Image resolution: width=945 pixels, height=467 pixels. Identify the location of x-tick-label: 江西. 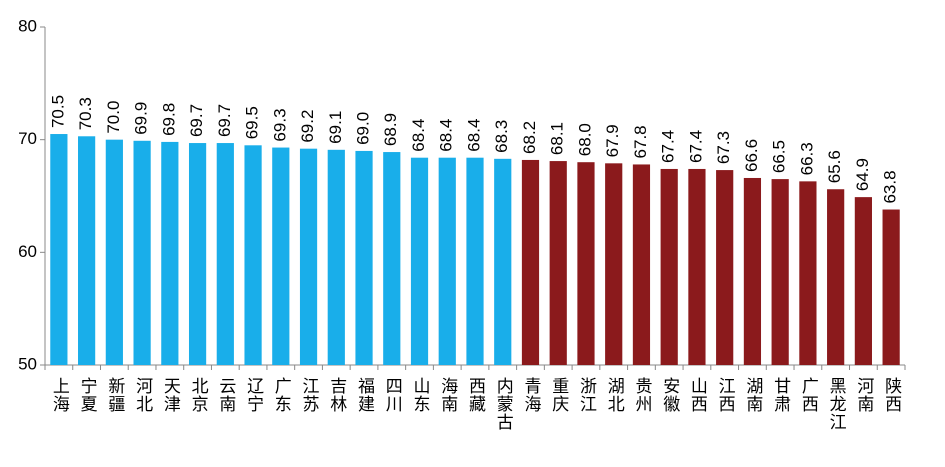
(725, 395).